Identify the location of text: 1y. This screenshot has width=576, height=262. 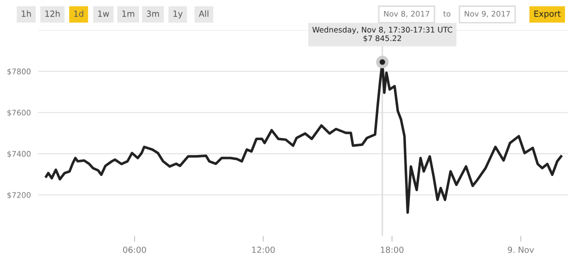
(178, 14).